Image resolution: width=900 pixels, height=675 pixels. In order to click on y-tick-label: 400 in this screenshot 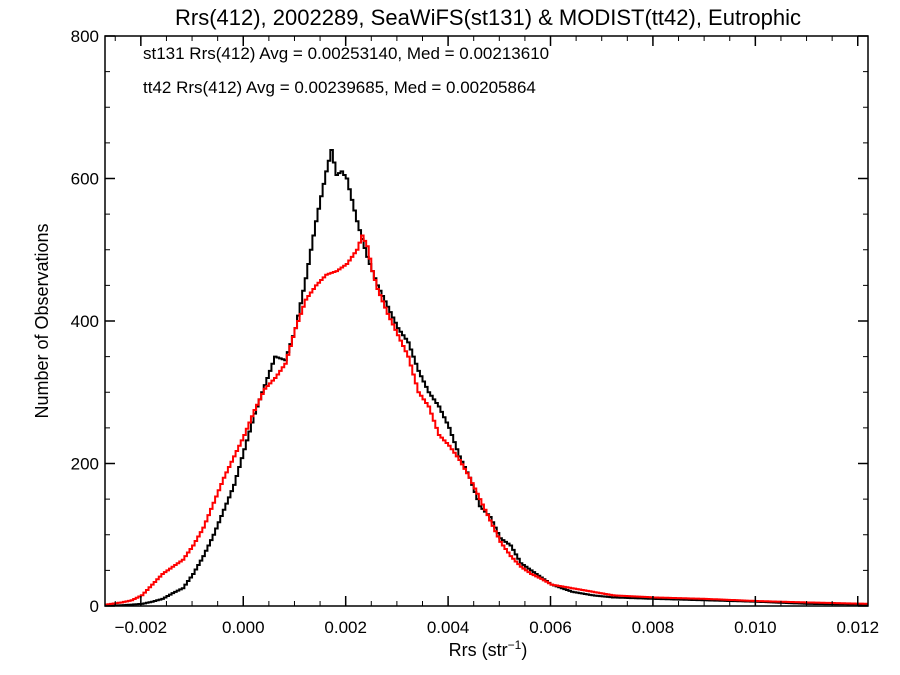, I will do `click(85, 321)`.